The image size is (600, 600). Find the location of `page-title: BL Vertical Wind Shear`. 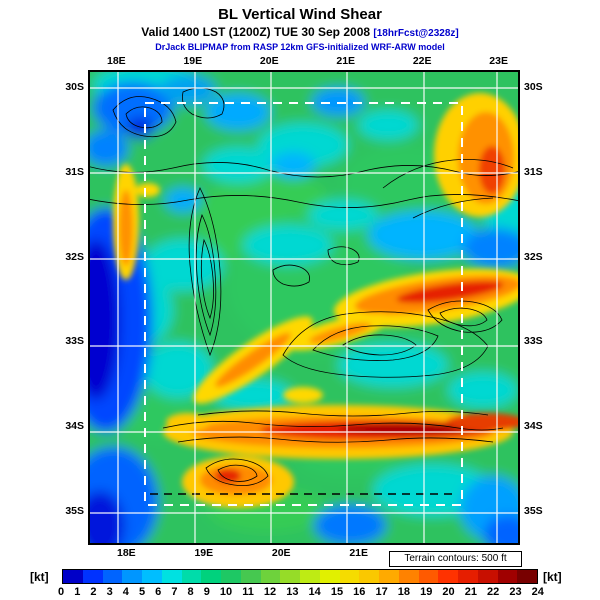

page-title: BL Vertical Wind Shear is located at coordinates (300, 14).